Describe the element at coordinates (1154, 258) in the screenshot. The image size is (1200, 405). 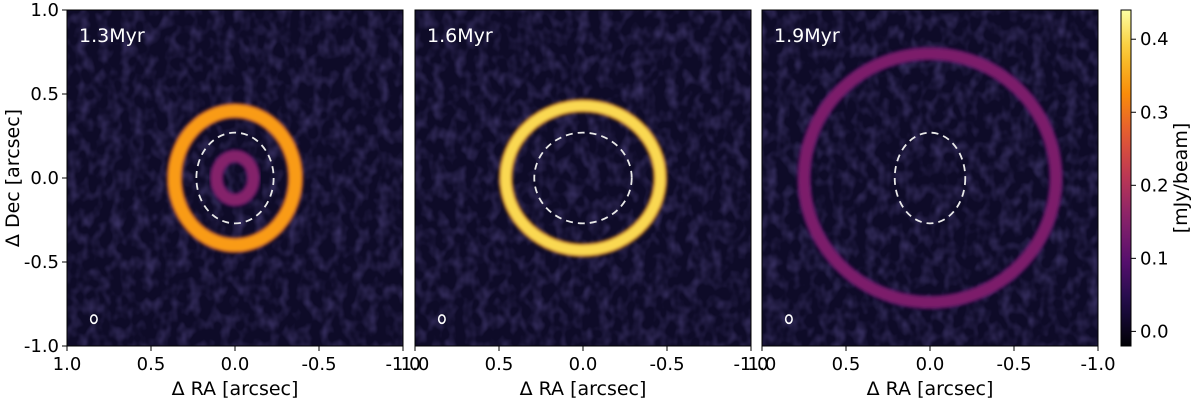
I see `colorbar-tick-label: 0.1` at that location.